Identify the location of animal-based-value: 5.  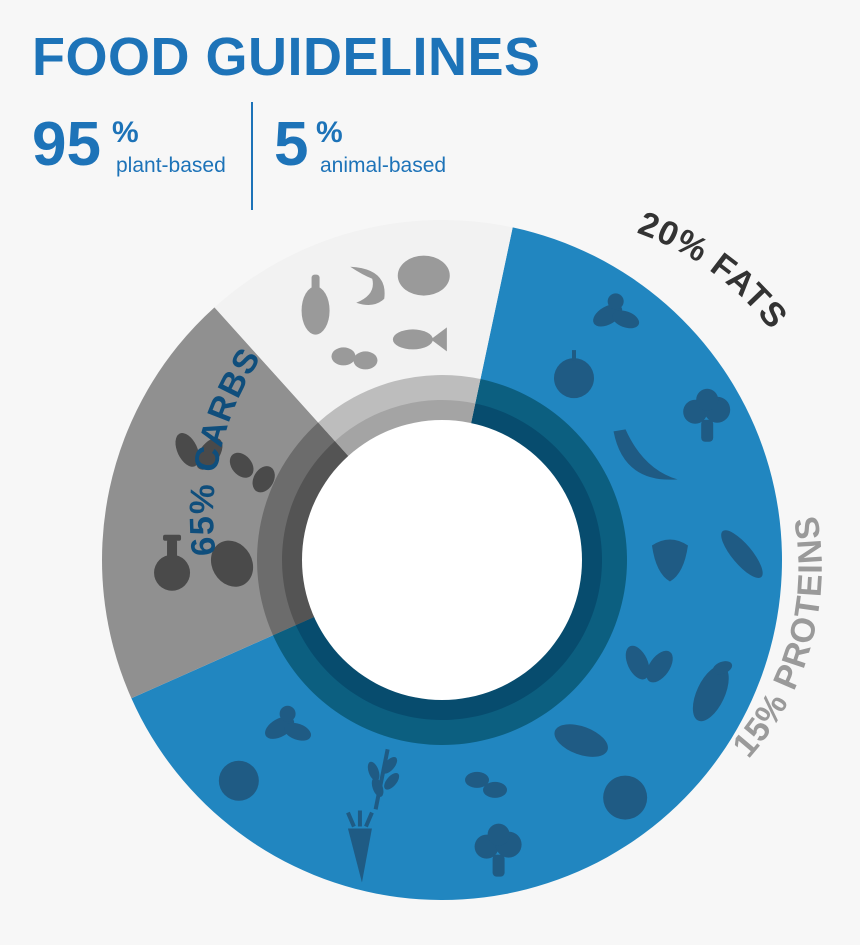
(291, 144).